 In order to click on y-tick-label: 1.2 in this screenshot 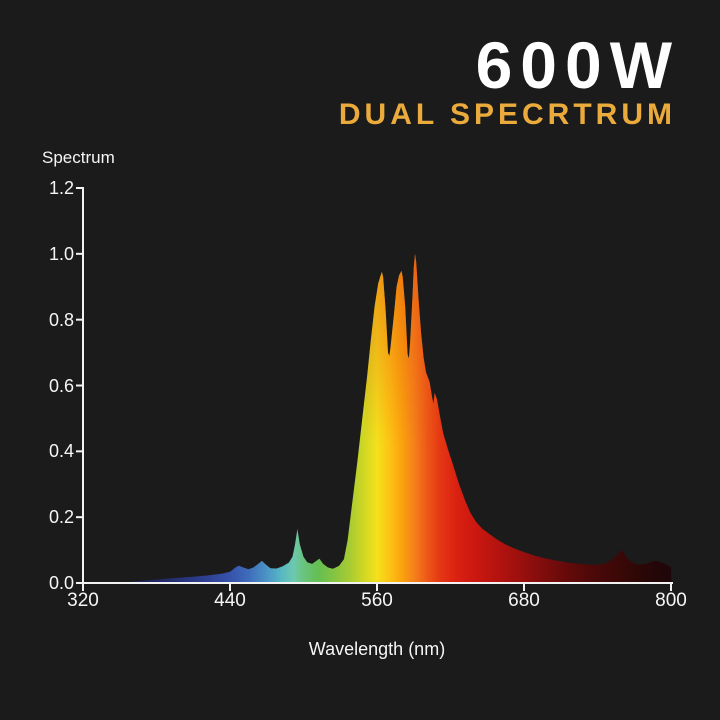, I will do `click(61, 188)`.